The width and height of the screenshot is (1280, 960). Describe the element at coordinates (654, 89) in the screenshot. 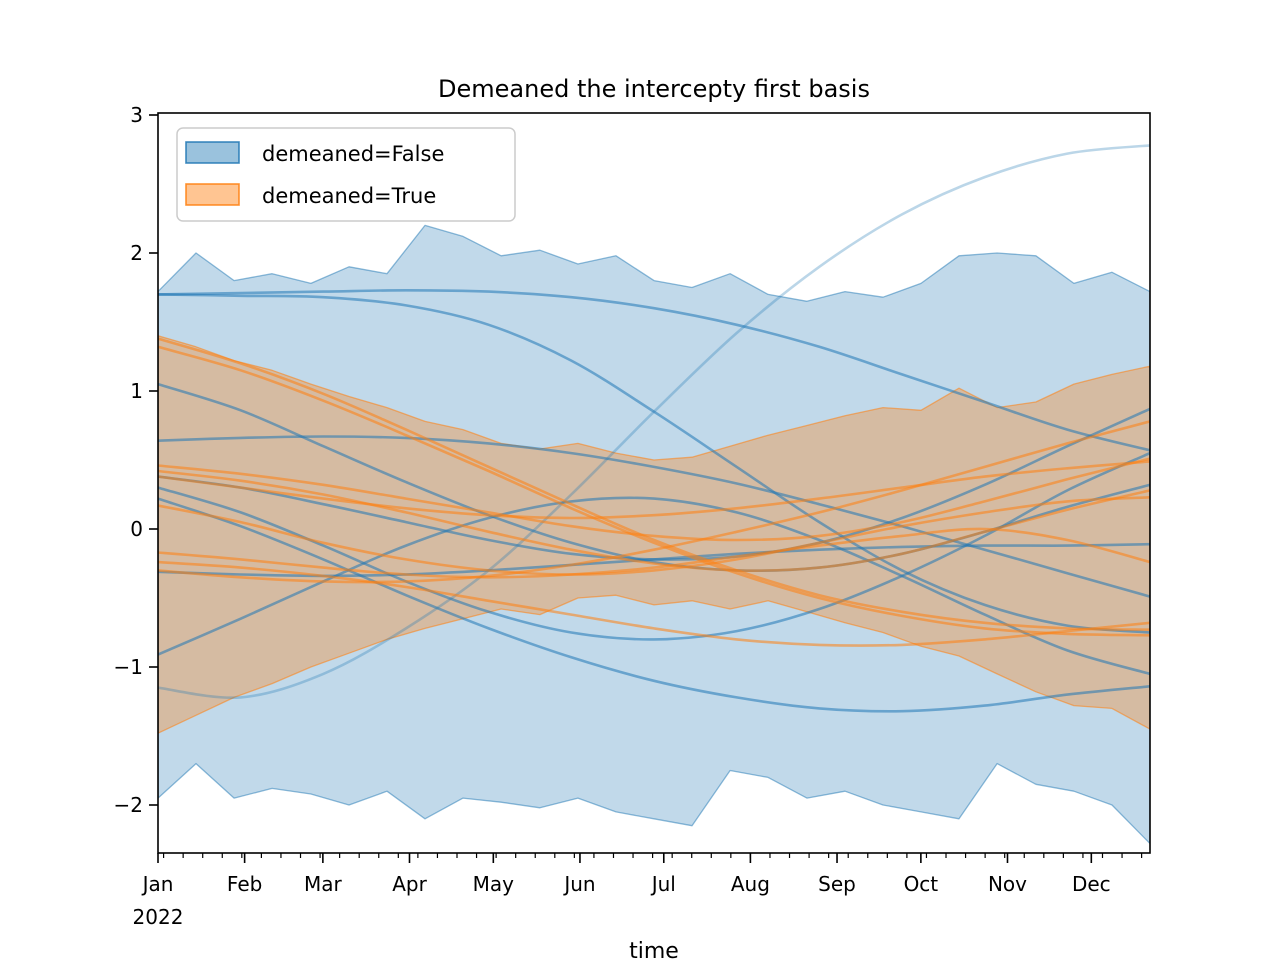

I see `chart-title: Demeaned the intercepty first basis` at that location.